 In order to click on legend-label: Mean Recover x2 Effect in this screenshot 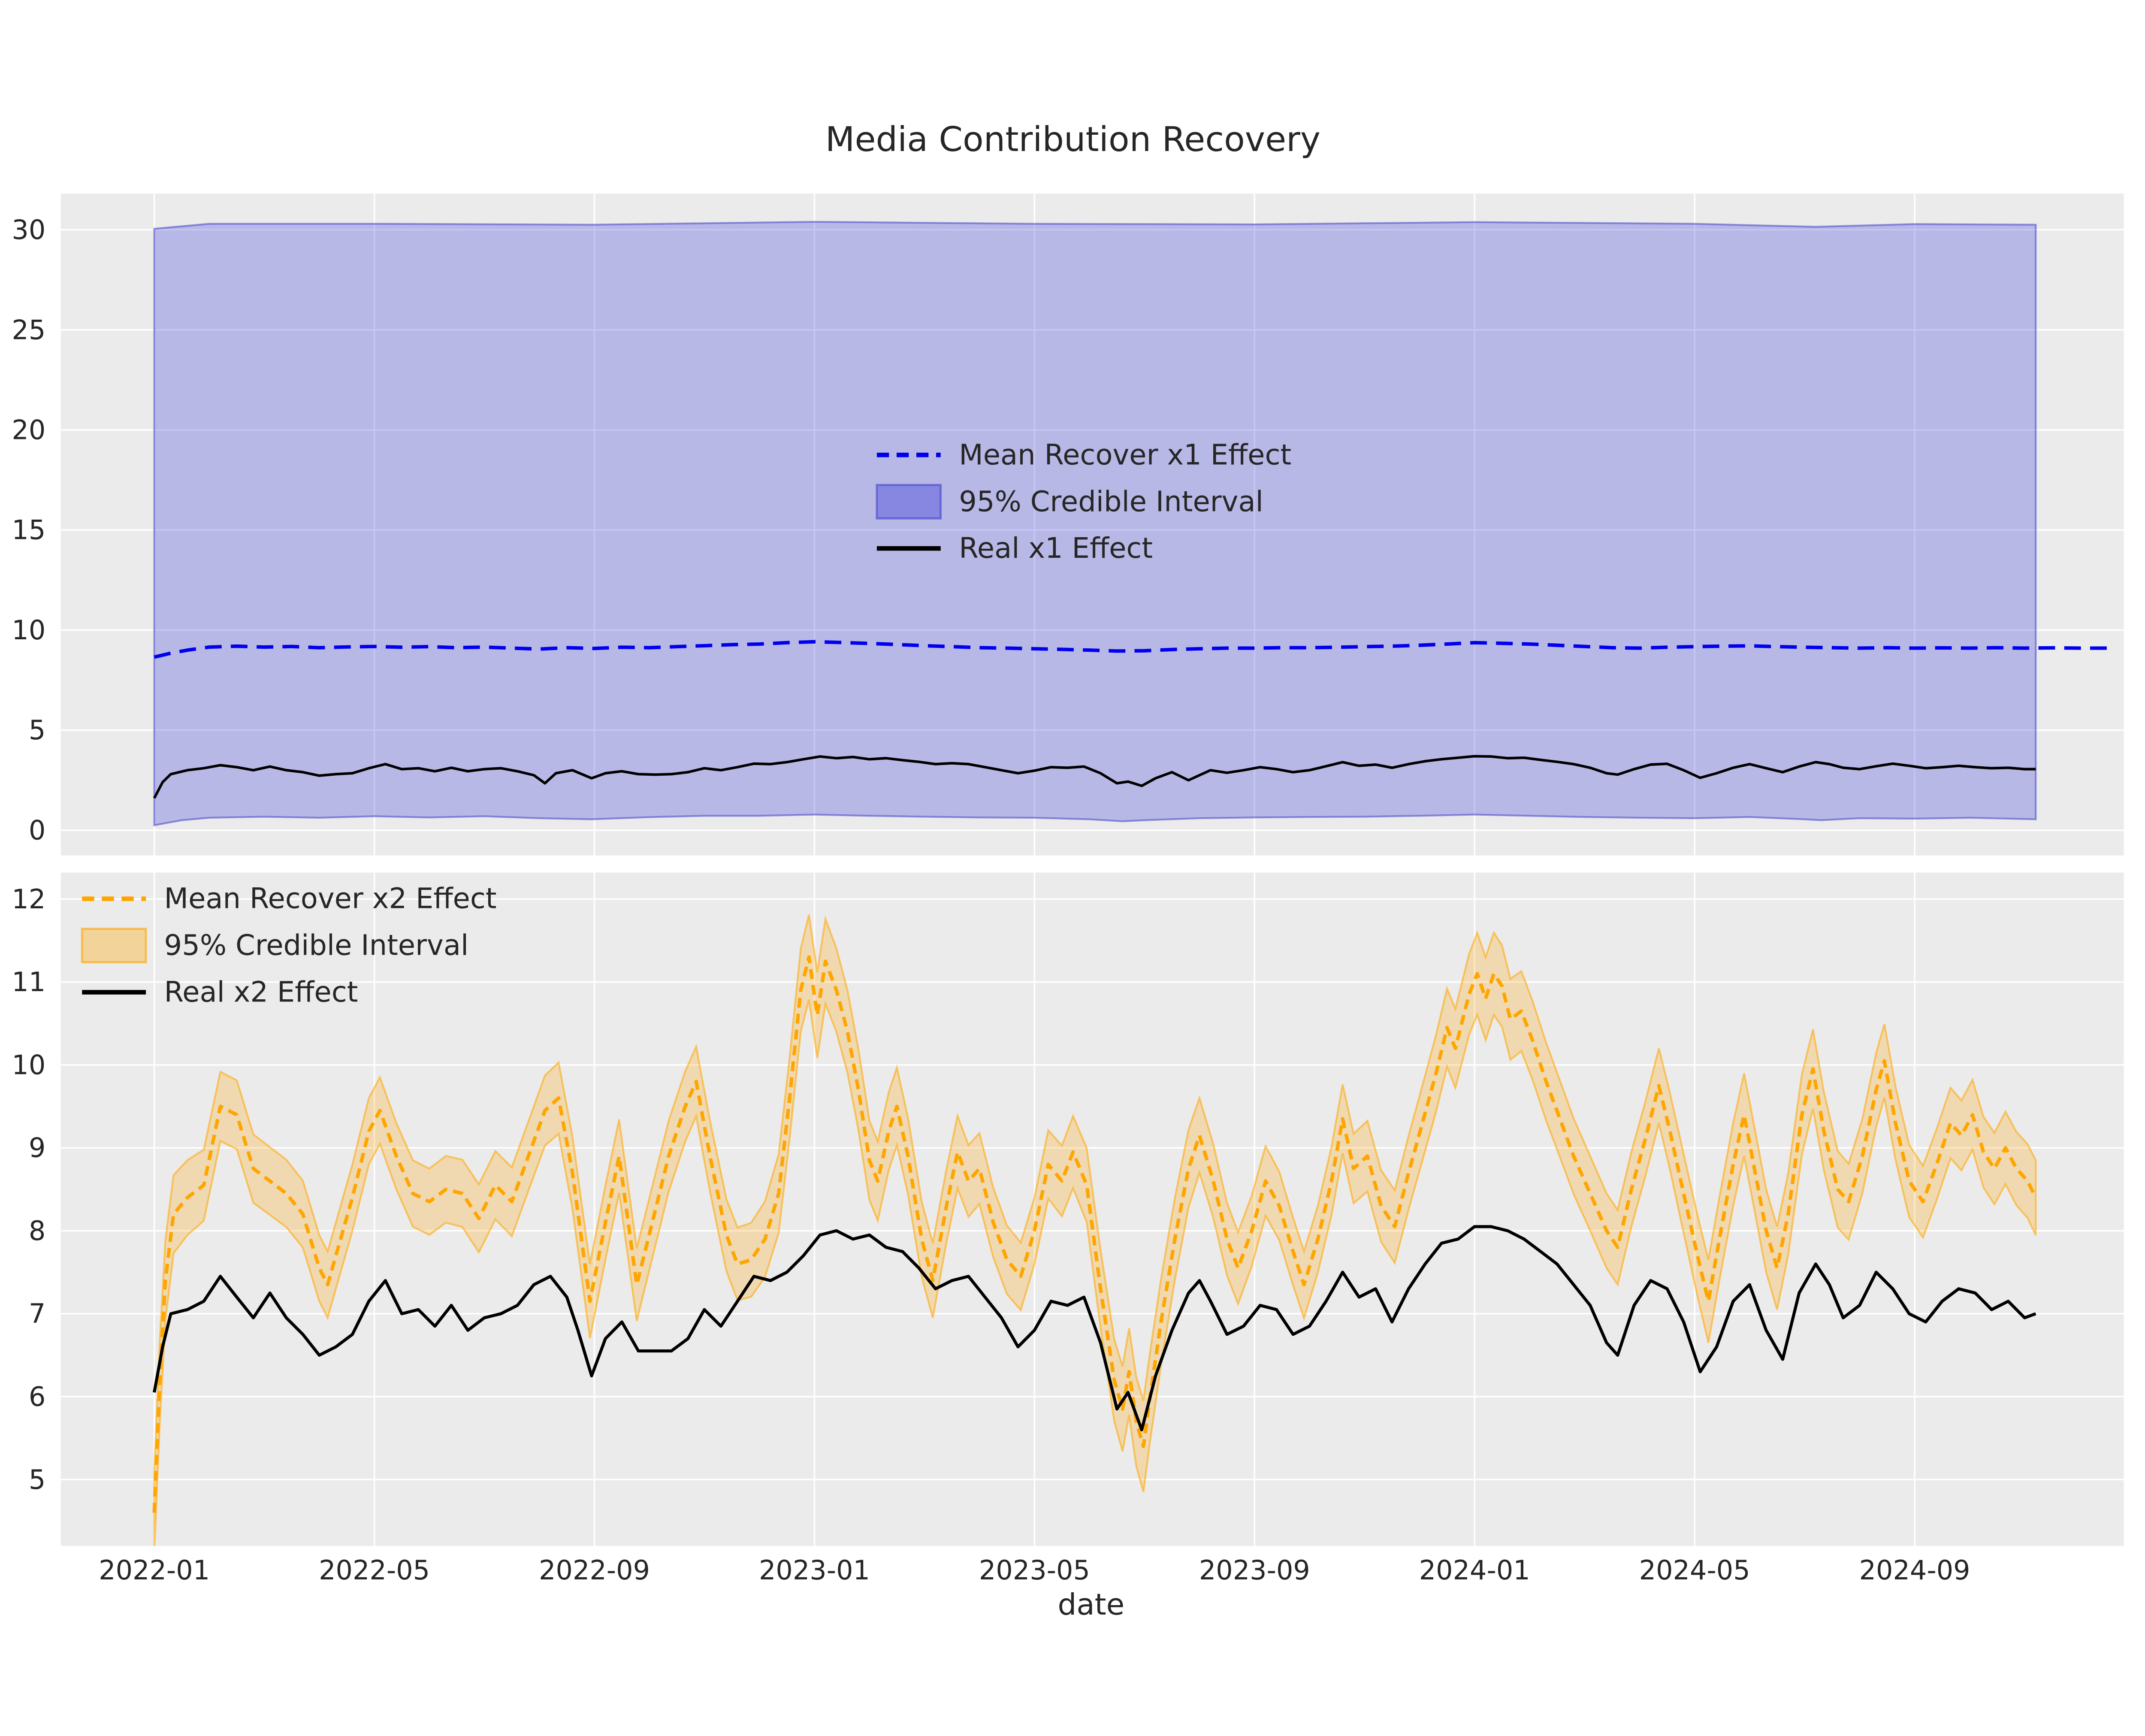, I will do `click(330, 899)`.